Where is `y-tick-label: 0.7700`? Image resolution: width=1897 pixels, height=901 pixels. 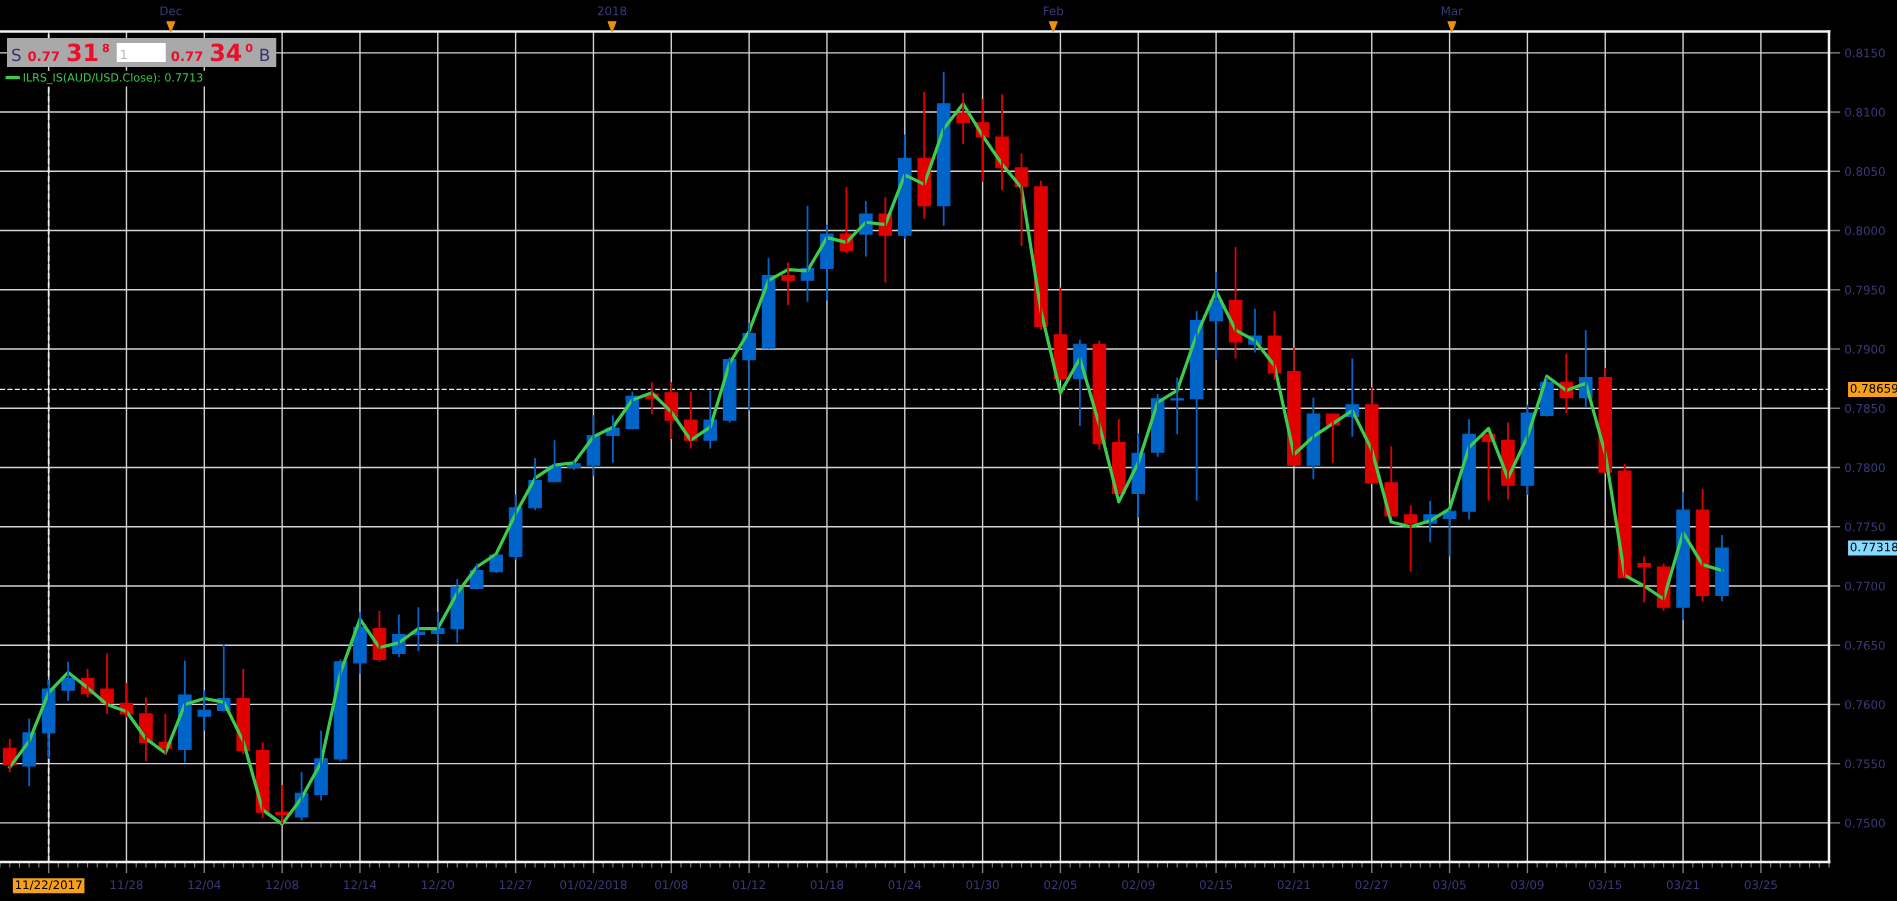
y-tick-label: 0.7700 is located at coordinates (1865, 586).